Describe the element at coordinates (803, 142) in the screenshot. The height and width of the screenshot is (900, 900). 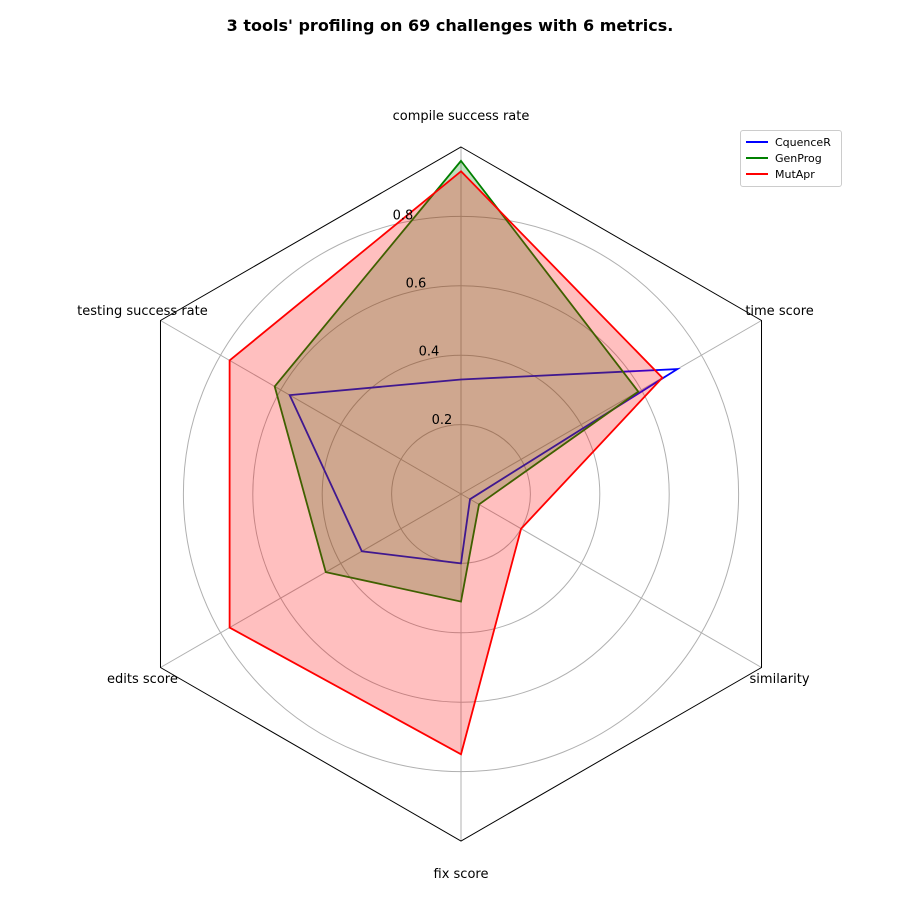
I see `legend-label: CquenceR` at that location.